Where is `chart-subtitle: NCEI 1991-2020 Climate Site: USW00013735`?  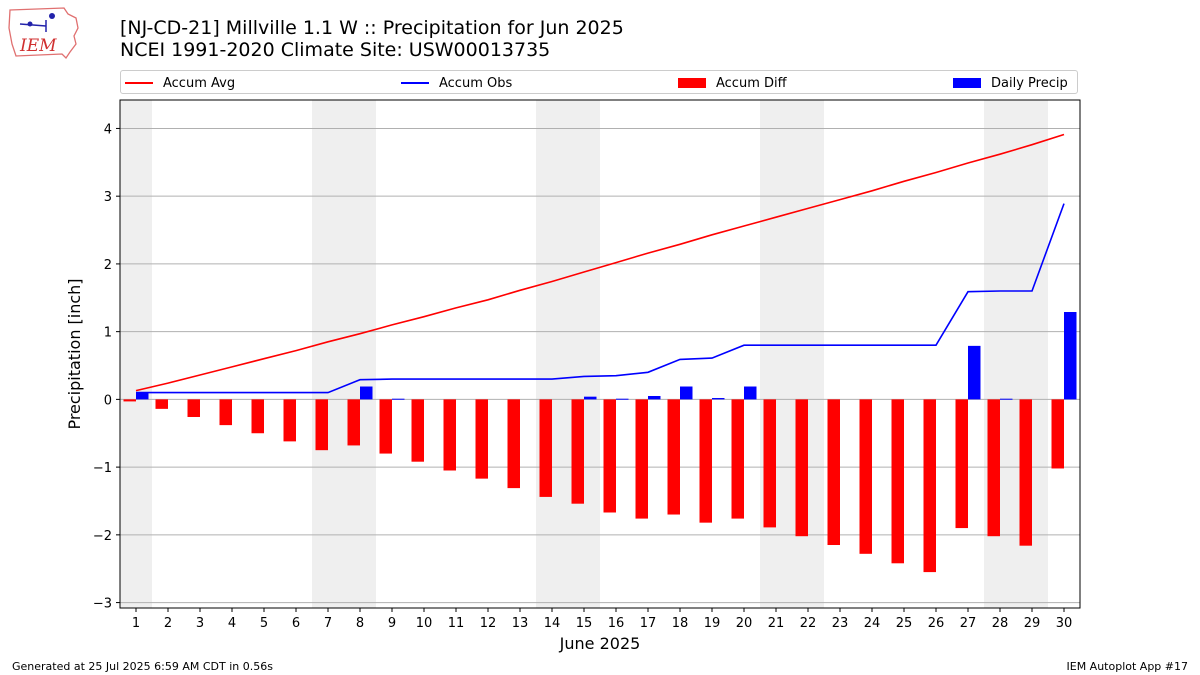
chart-subtitle: NCEI 1991-2020 Climate Site: USW00013735 is located at coordinates (335, 50).